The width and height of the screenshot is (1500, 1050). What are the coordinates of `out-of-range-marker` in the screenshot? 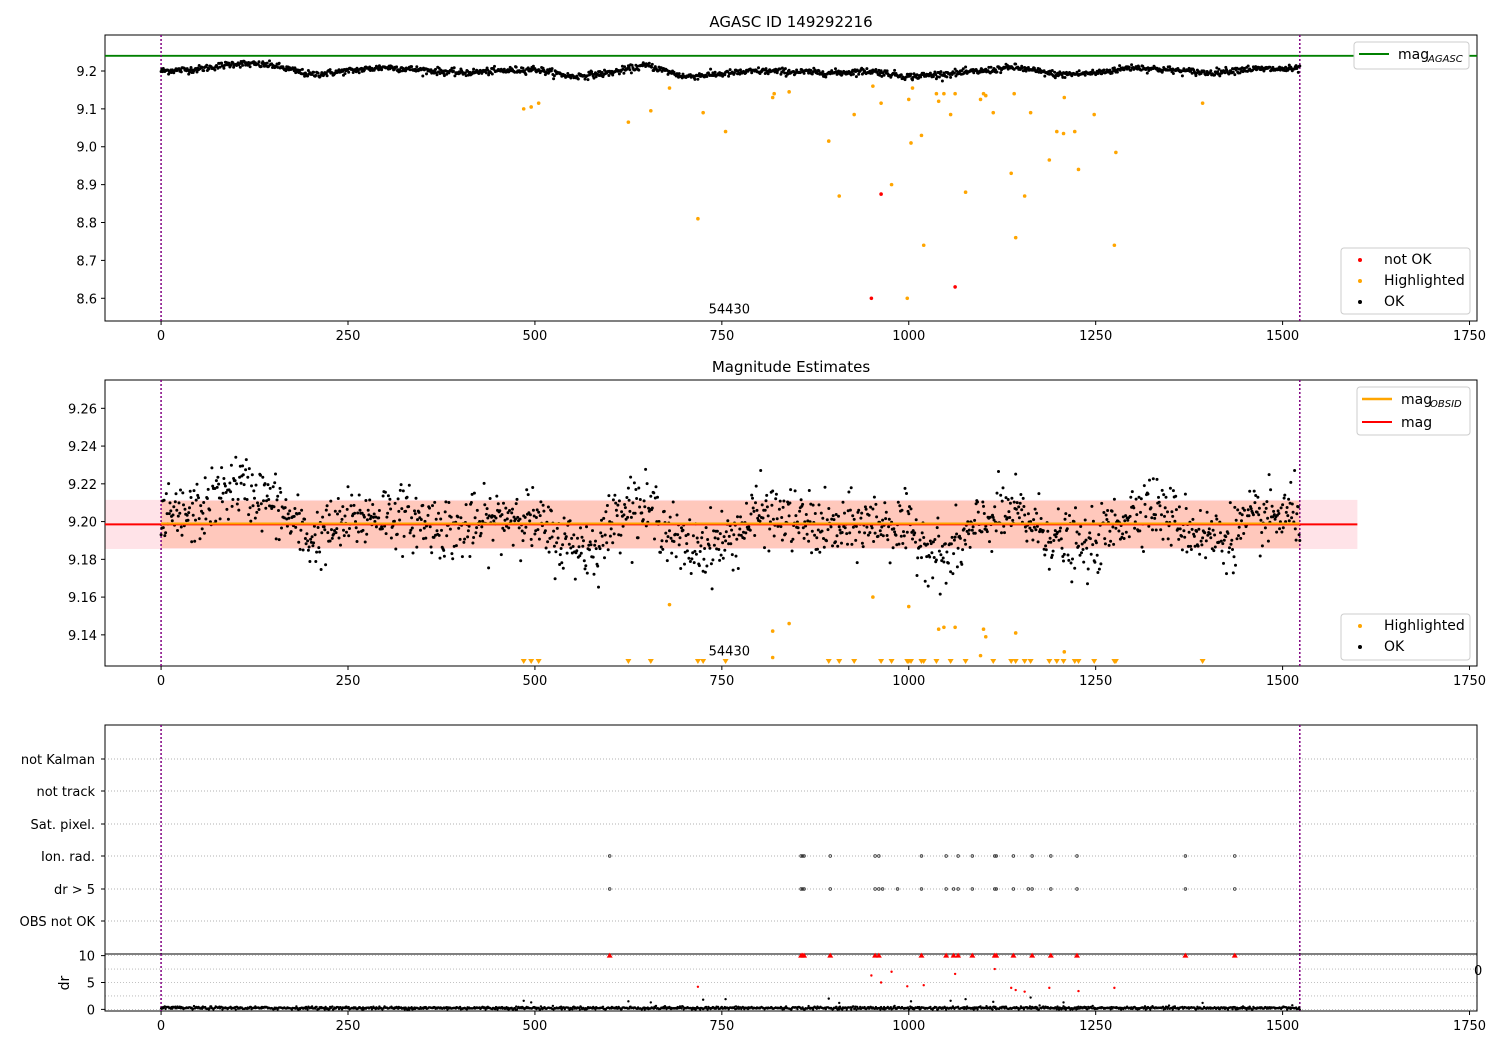 It's located at (628, 661).